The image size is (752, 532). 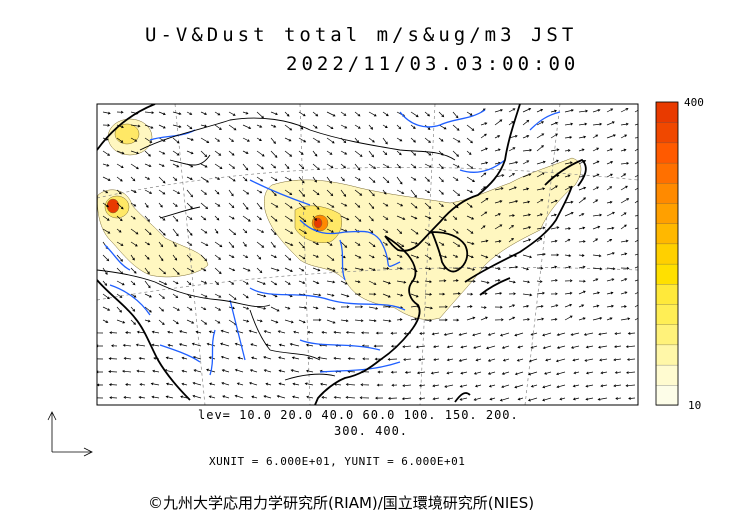 What do you see at coordinates (695, 405) in the screenshot?
I see `colorbar-min-label: 10` at bounding box center [695, 405].